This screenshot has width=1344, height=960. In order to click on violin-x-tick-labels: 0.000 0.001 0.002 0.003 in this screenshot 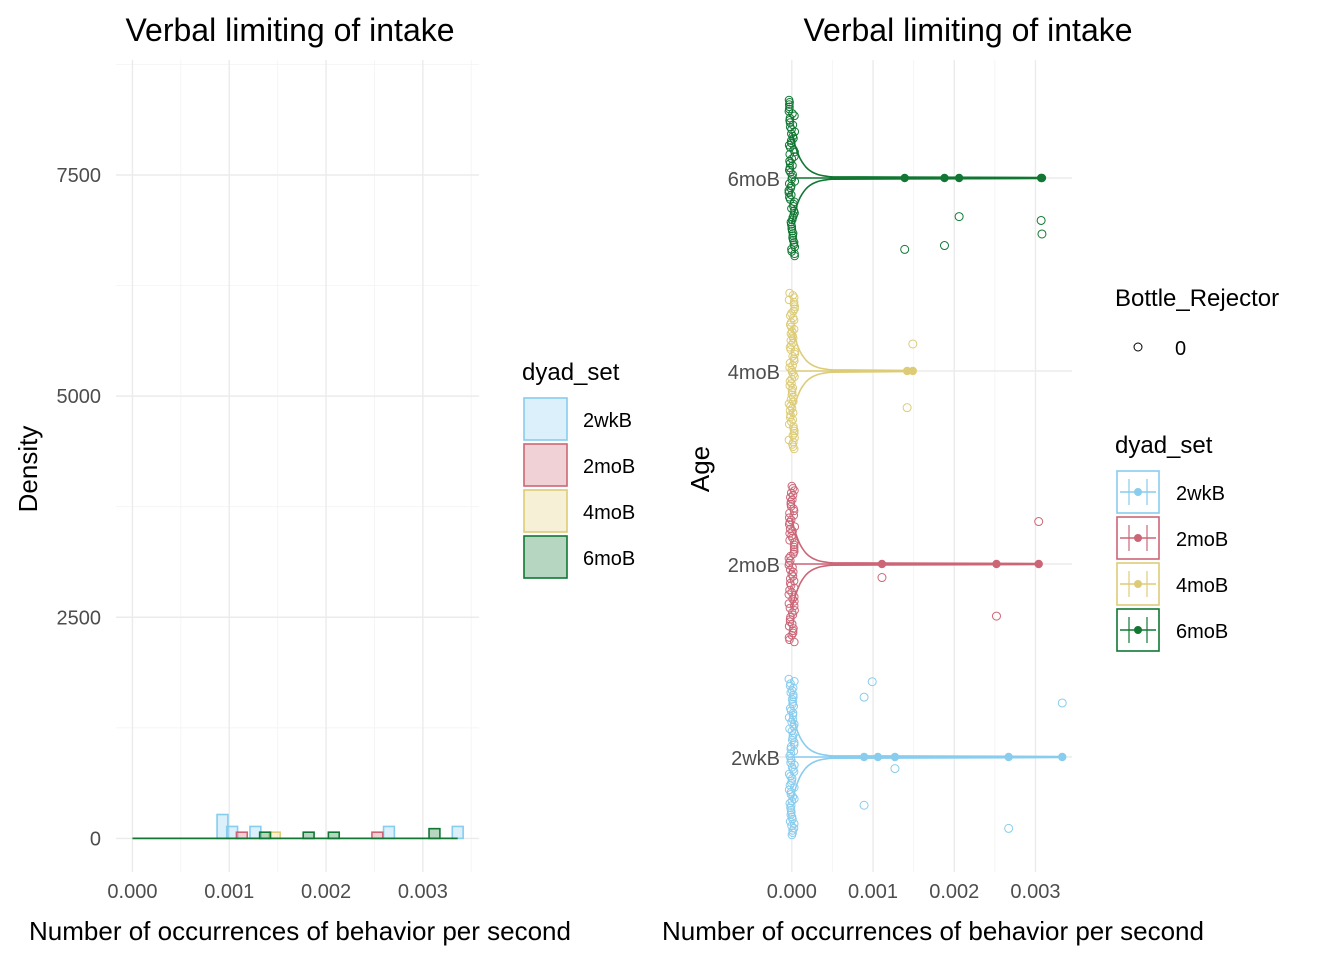, I will do `click(914, 892)`.